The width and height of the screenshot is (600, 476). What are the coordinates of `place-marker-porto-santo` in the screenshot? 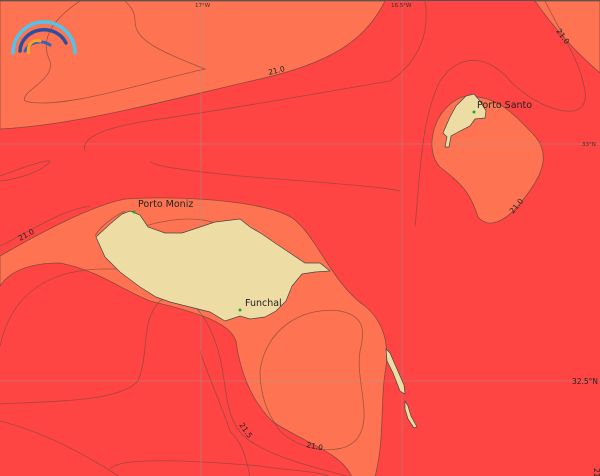 It's located at (474, 112).